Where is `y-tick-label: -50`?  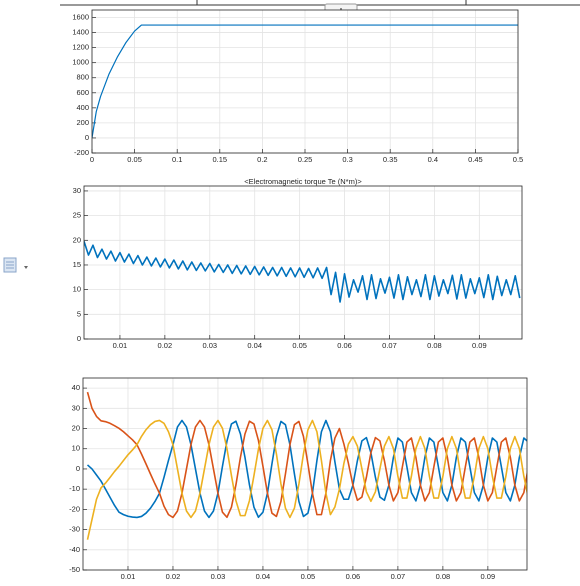 y-tick-label: -50 is located at coordinates (74, 569).